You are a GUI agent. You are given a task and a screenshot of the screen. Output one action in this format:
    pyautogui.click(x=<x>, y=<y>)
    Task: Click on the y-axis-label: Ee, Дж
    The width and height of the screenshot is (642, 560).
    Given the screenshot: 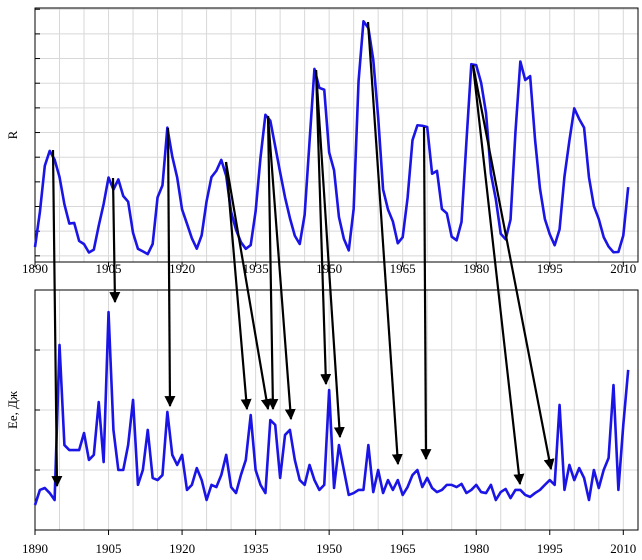 What is the action you would take?
    pyautogui.click(x=12, y=409)
    